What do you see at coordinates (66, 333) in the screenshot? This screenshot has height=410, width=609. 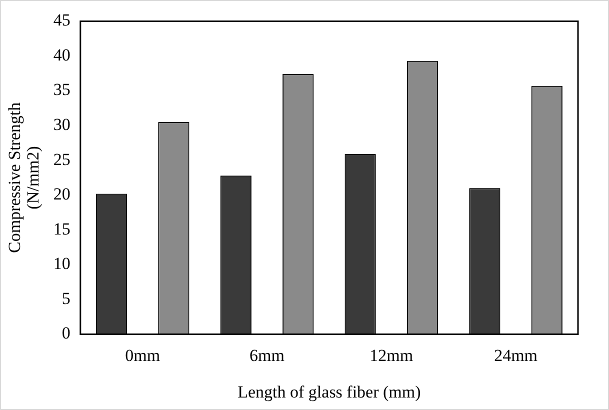 I see `y-tick-label: 0` at bounding box center [66, 333].